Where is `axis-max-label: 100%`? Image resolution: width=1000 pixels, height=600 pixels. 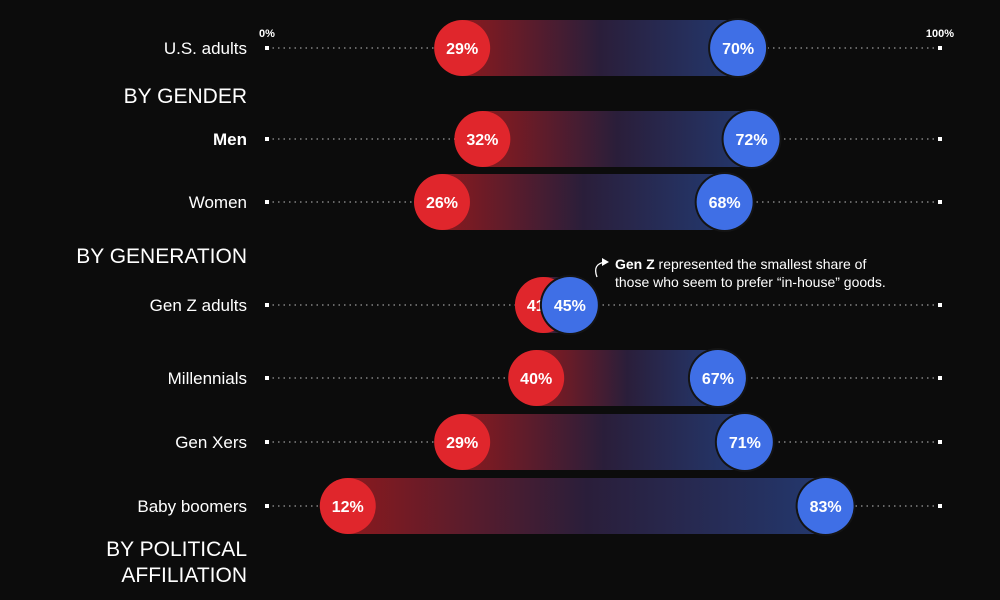
axis-max-label: 100% is located at coordinates (940, 34).